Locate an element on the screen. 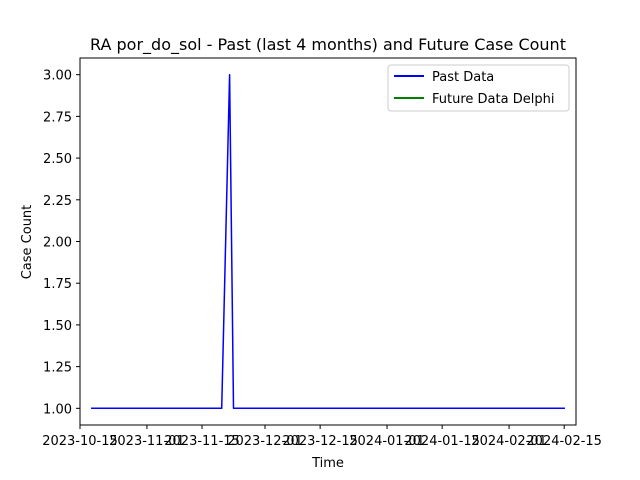  y-tick-label: 2.75 is located at coordinates (57, 117).